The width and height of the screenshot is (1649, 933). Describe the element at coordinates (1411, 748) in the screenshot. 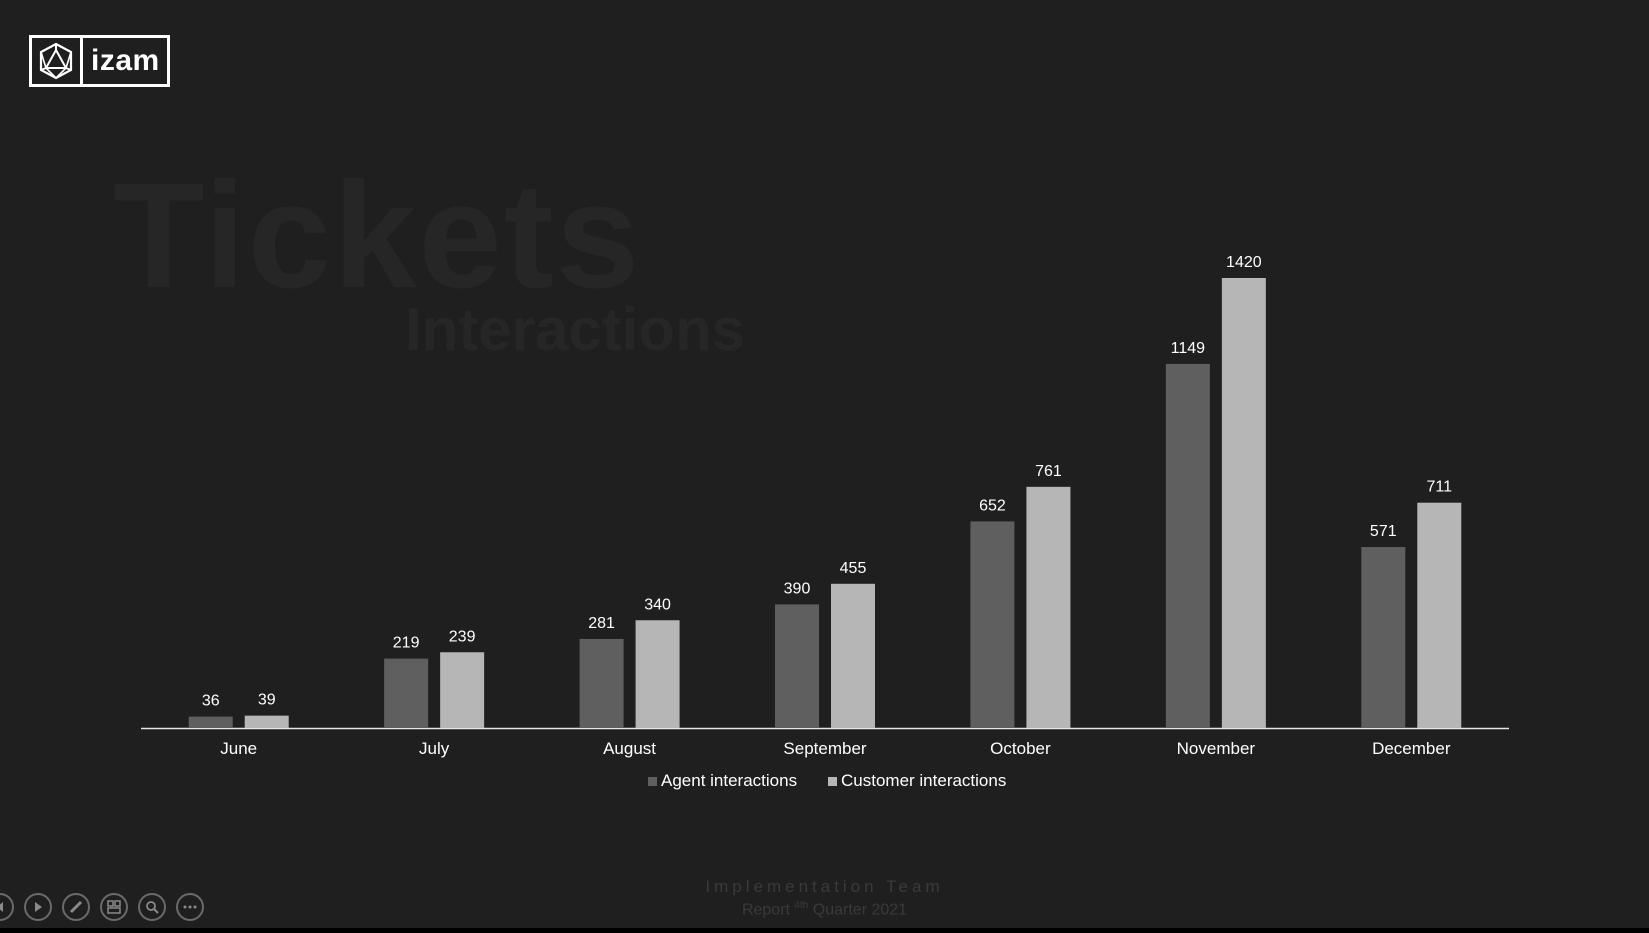

I see `x-tick-label: December` at that location.